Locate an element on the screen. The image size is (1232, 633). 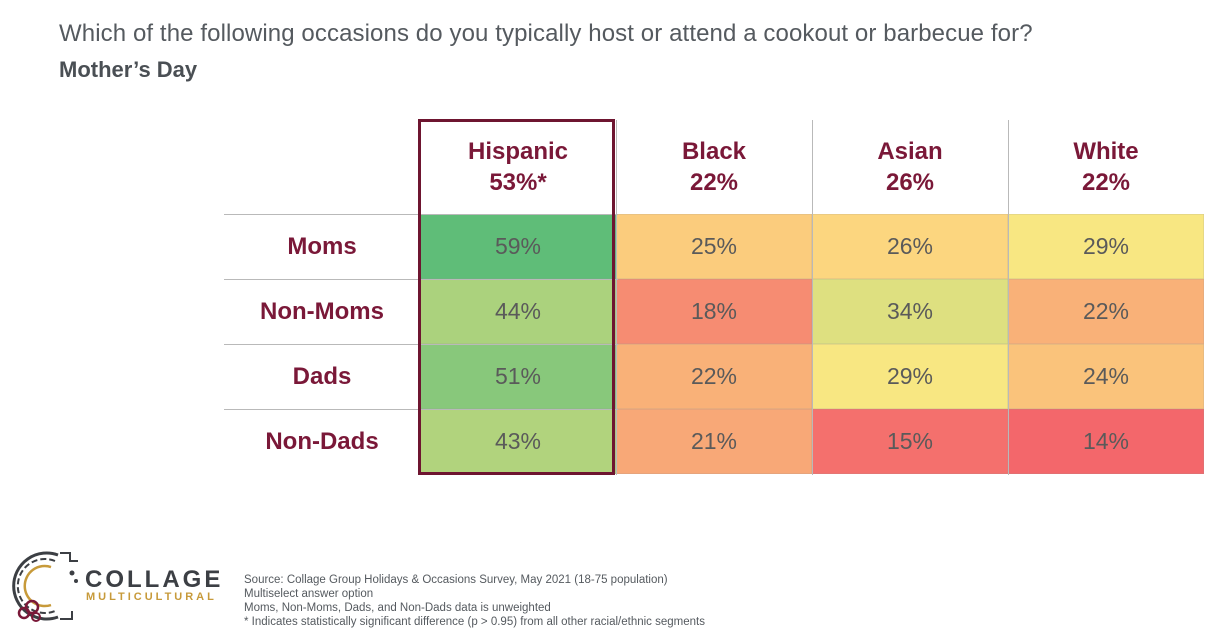
heatmap-cell: 34% is located at coordinates (910, 311).